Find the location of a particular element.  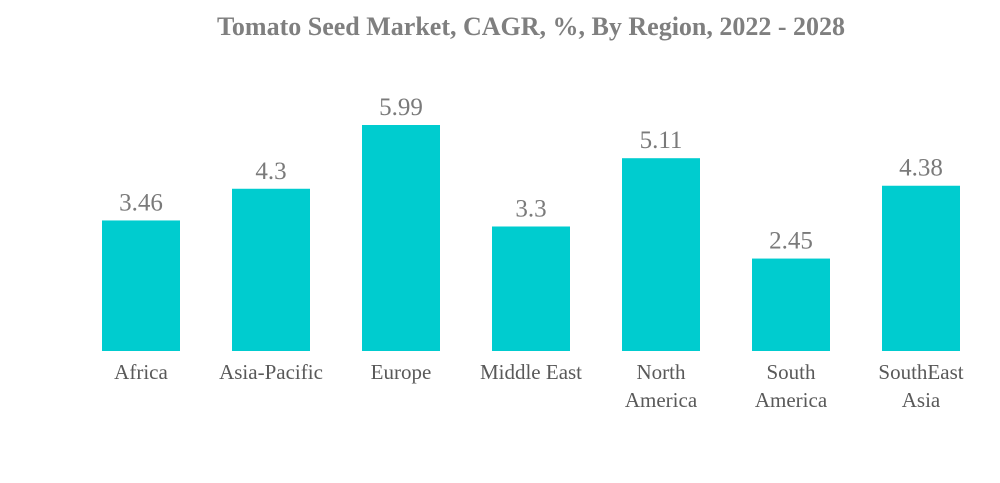

x-tick-label: Asia is located at coordinates (921, 400).